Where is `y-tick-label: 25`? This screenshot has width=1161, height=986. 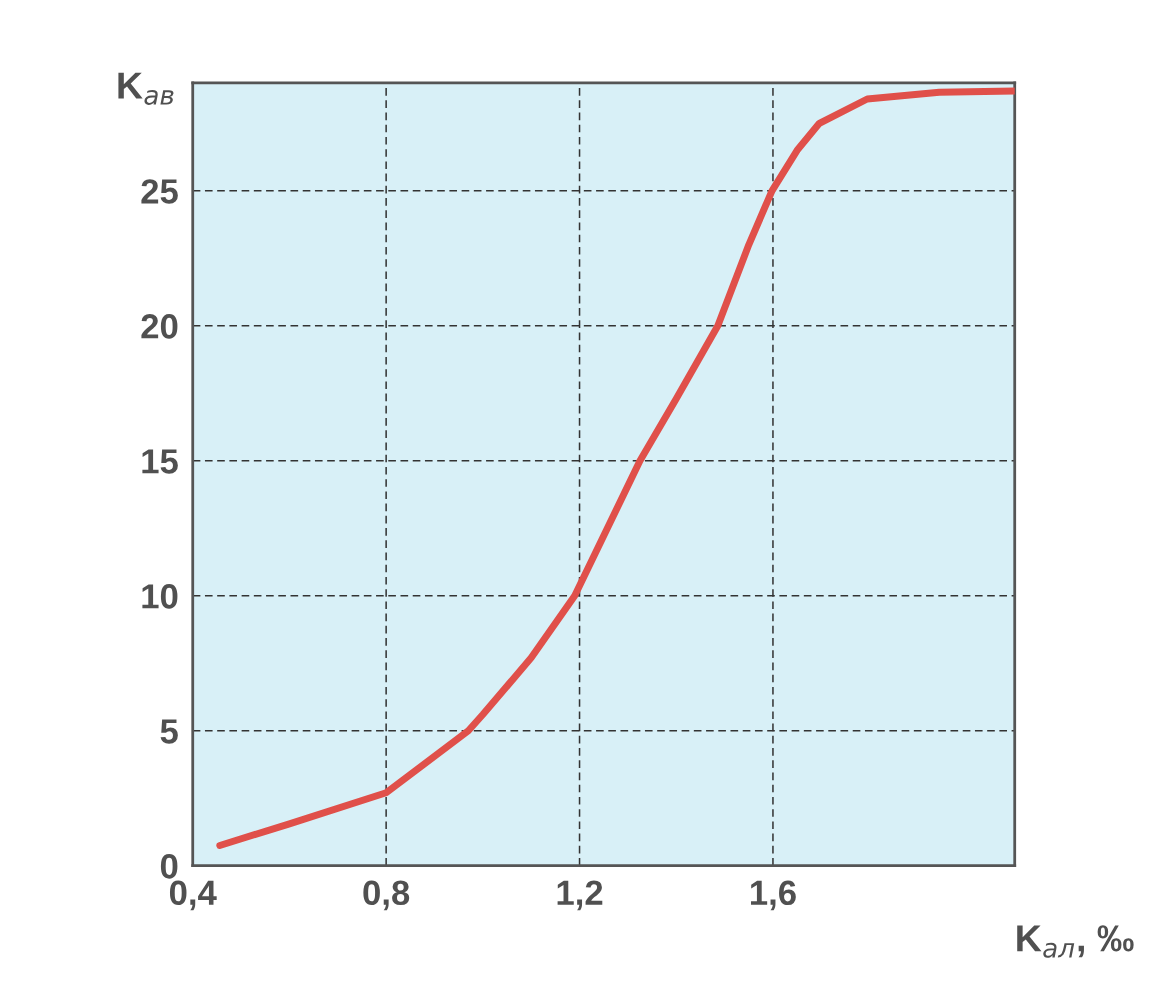
y-tick-label: 25 is located at coordinates (159, 191).